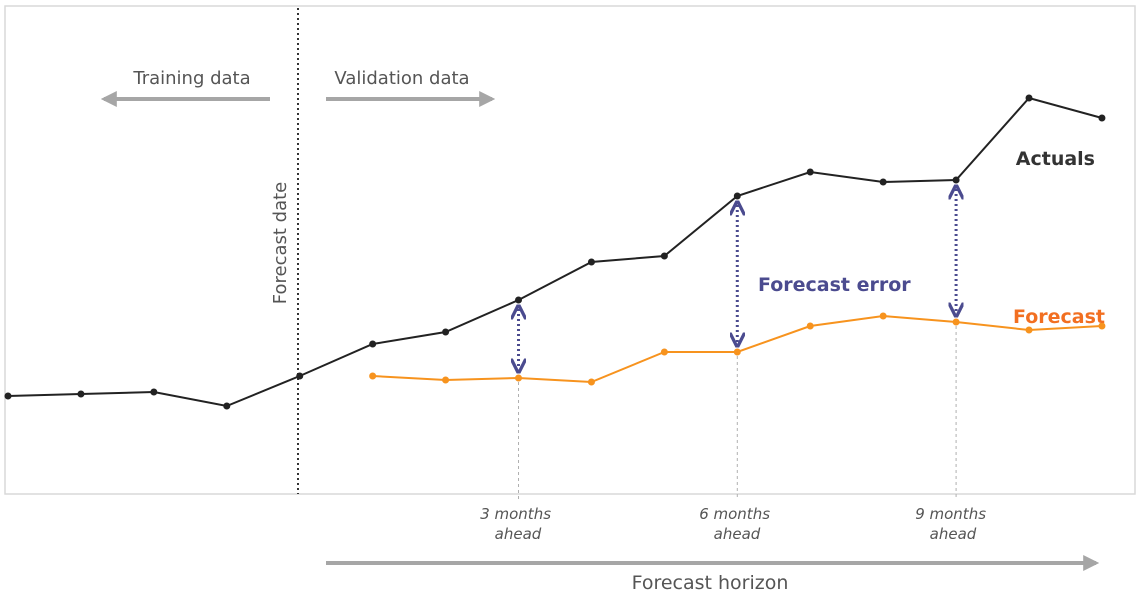  Describe the element at coordinates (734, 514) in the screenshot. I see `ahead-6-line1: 6 months` at that location.